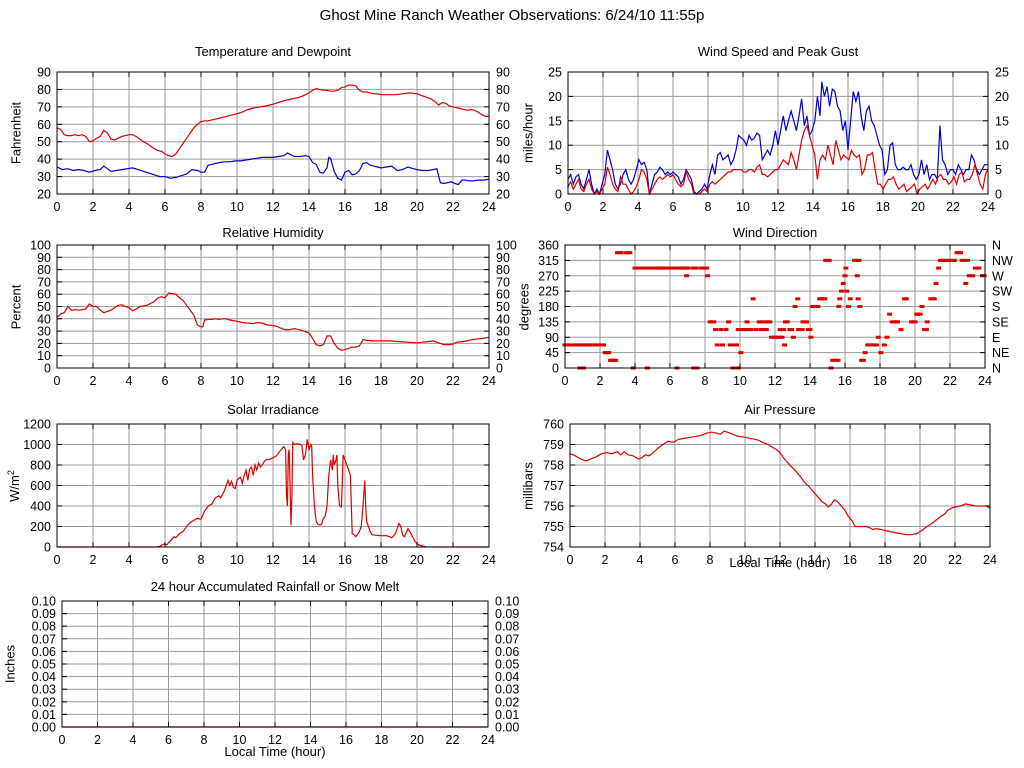 The height and width of the screenshot is (768, 1024). Describe the element at coordinates (44, 728) in the screenshot. I see `y-tick-label: 0.00` at that location.